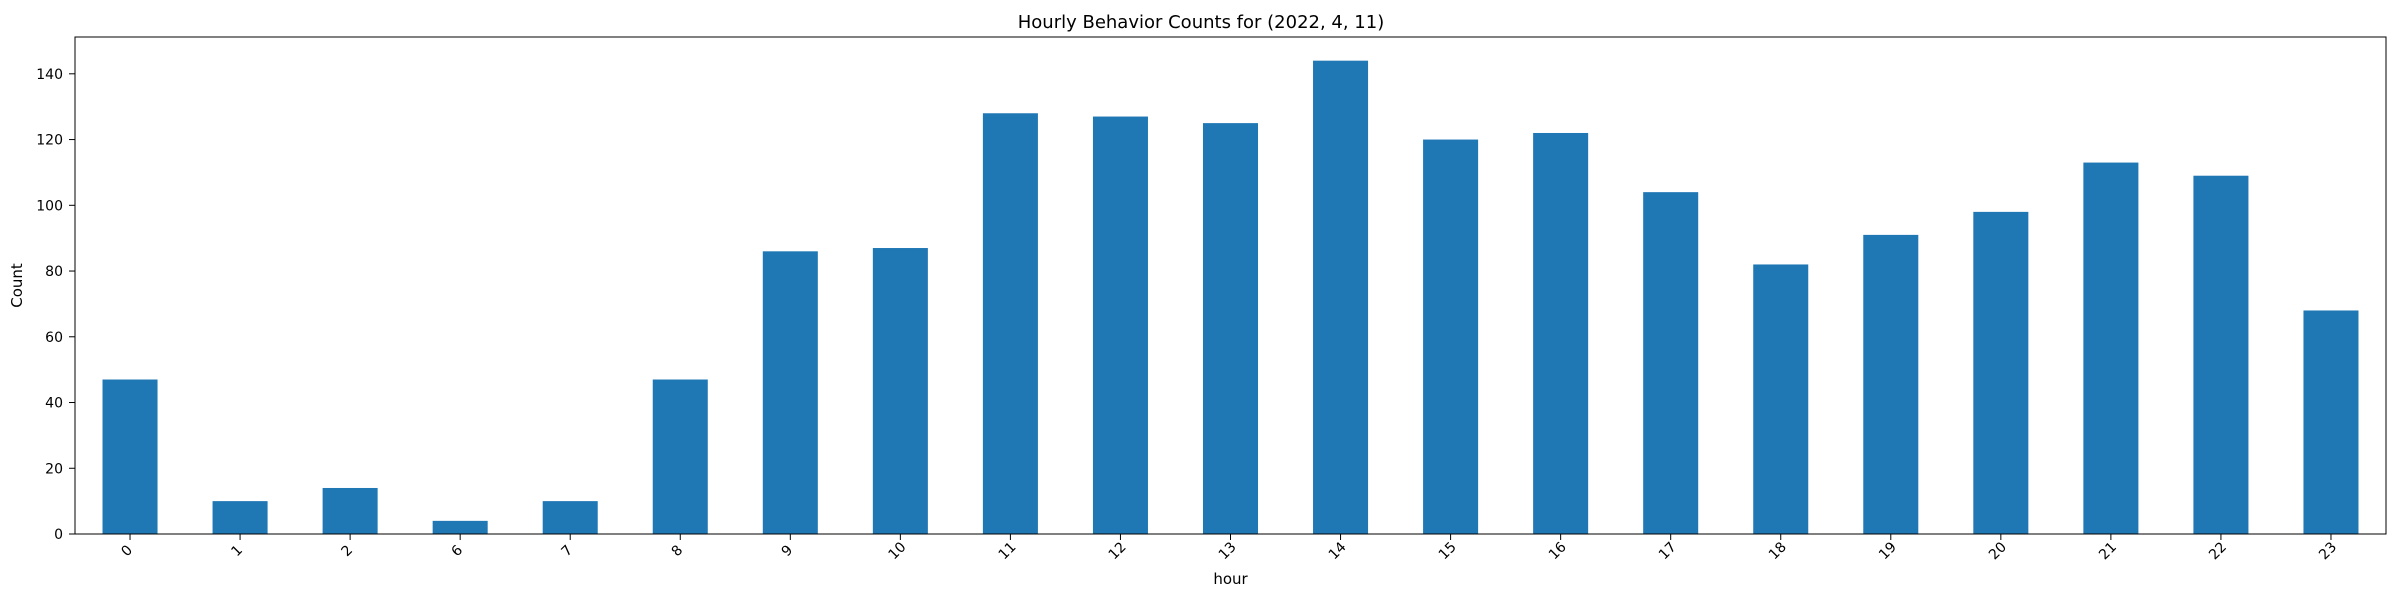 The image size is (2400, 600). What do you see at coordinates (568, 551) in the screenshot?
I see `x-tick-label-7: 7` at bounding box center [568, 551].